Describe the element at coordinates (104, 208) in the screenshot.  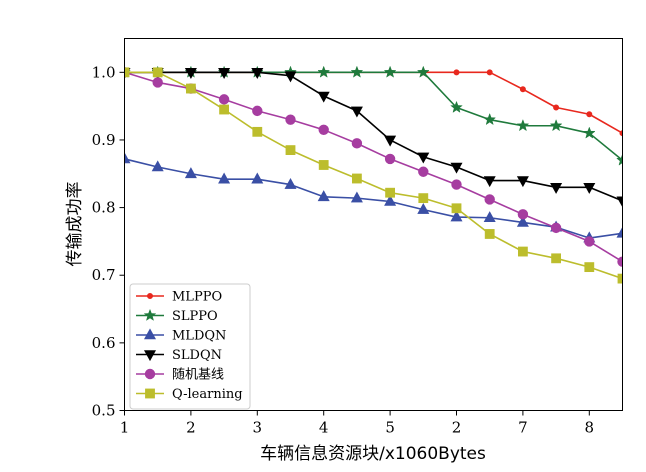
I see `y-tick-label: 0.8` at that location.